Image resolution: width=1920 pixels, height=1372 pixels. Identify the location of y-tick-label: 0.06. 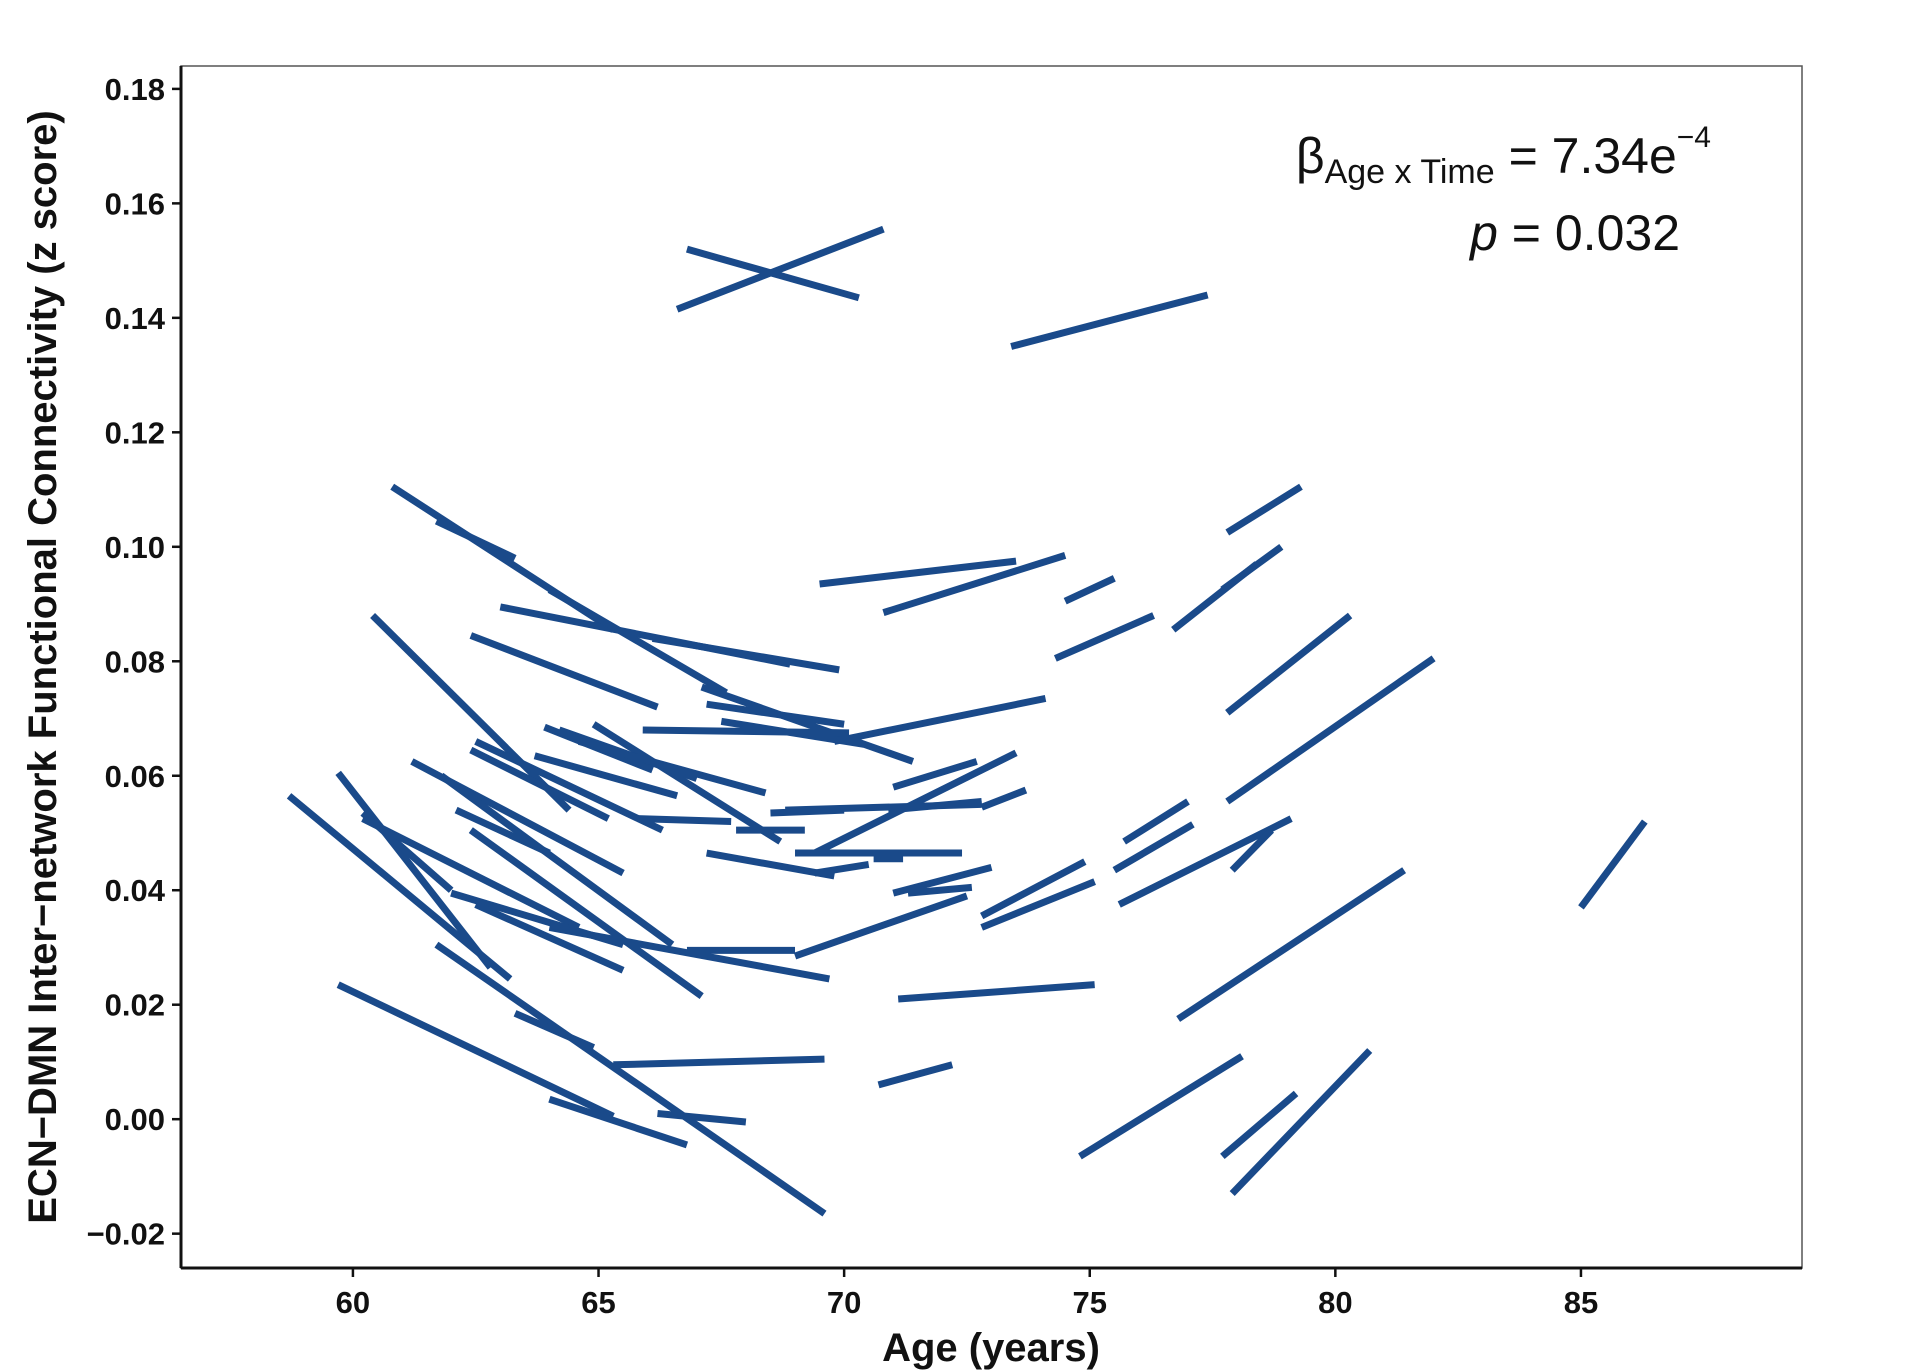
(135, 776).